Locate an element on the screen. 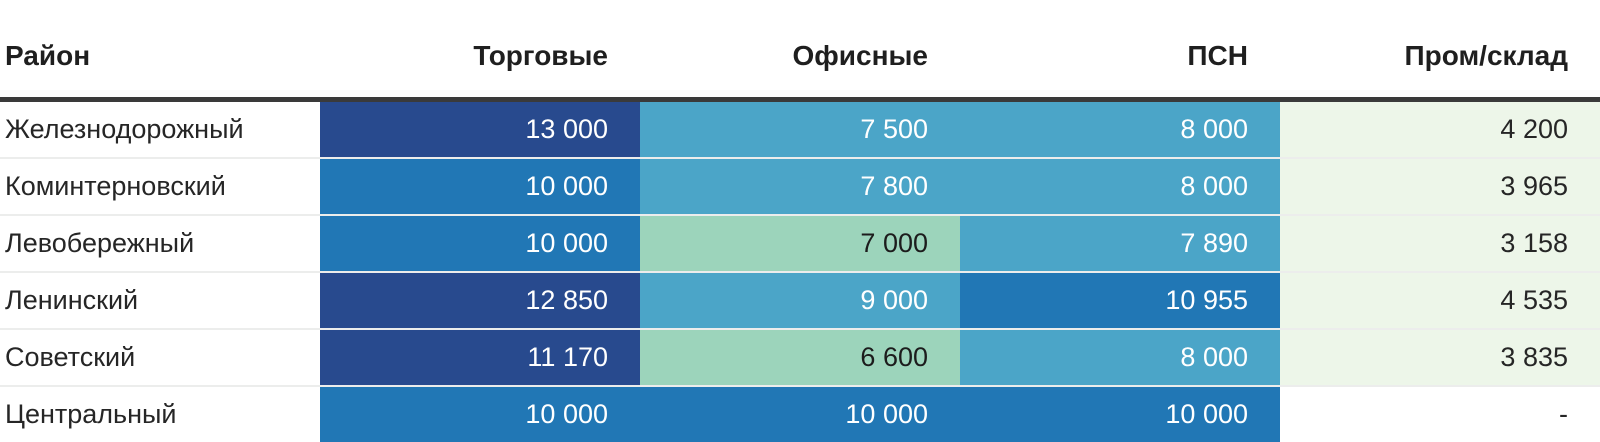 Image resolution: width=1600 pixels, height=442 pixels. district-cell: Левобережный is located at coordinates (160, 244).